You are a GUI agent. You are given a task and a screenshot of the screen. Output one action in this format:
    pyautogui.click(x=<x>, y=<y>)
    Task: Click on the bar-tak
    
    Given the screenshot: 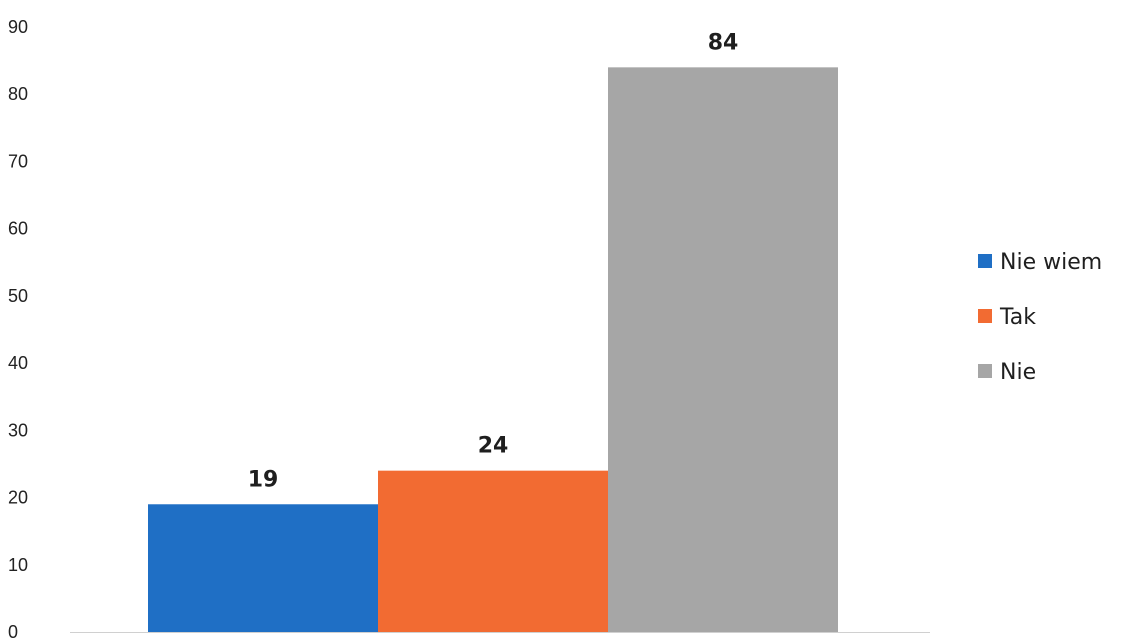 What is the action you would take?
    pyautogui.click(x=493, y=551)
    